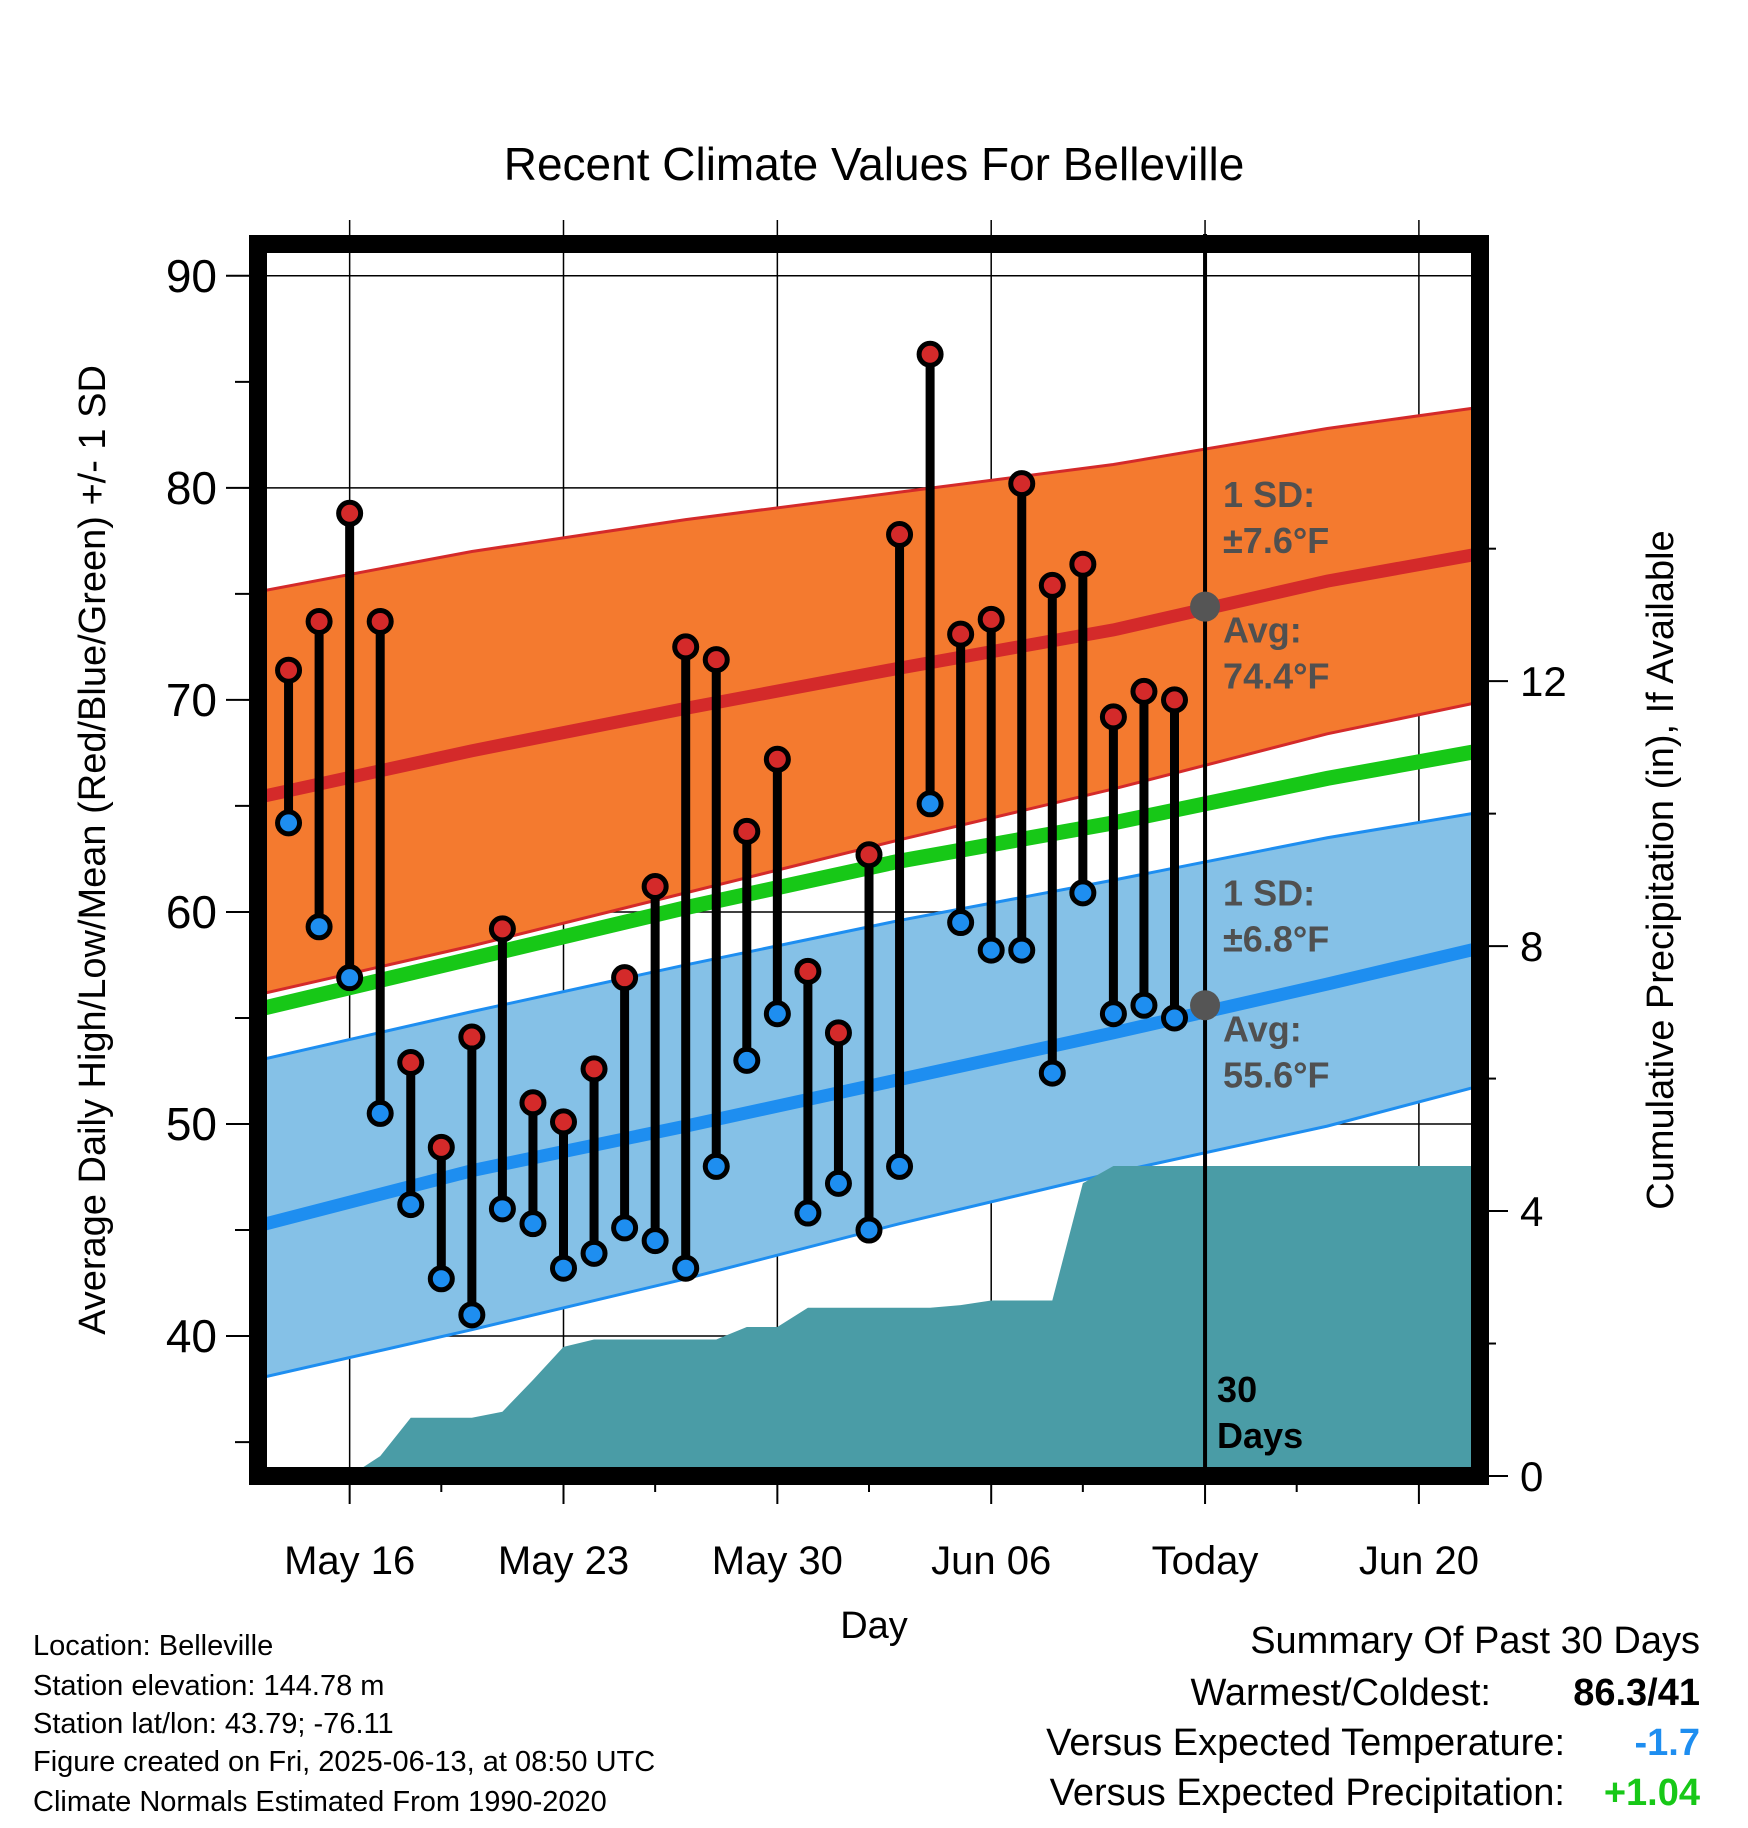 This screenshot has height=1828, width=1748. Describe the element at coordinates (1543, 681) in the screenshot. I see `y2-tick-label: 12` at that location.